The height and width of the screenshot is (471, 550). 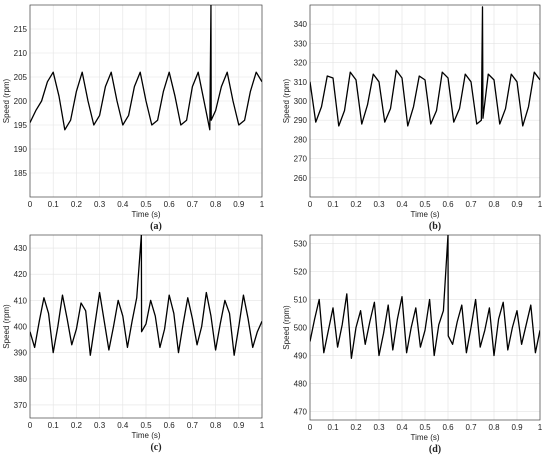 I want to click on y-tick-label: 340, so click(x=301, y=24).